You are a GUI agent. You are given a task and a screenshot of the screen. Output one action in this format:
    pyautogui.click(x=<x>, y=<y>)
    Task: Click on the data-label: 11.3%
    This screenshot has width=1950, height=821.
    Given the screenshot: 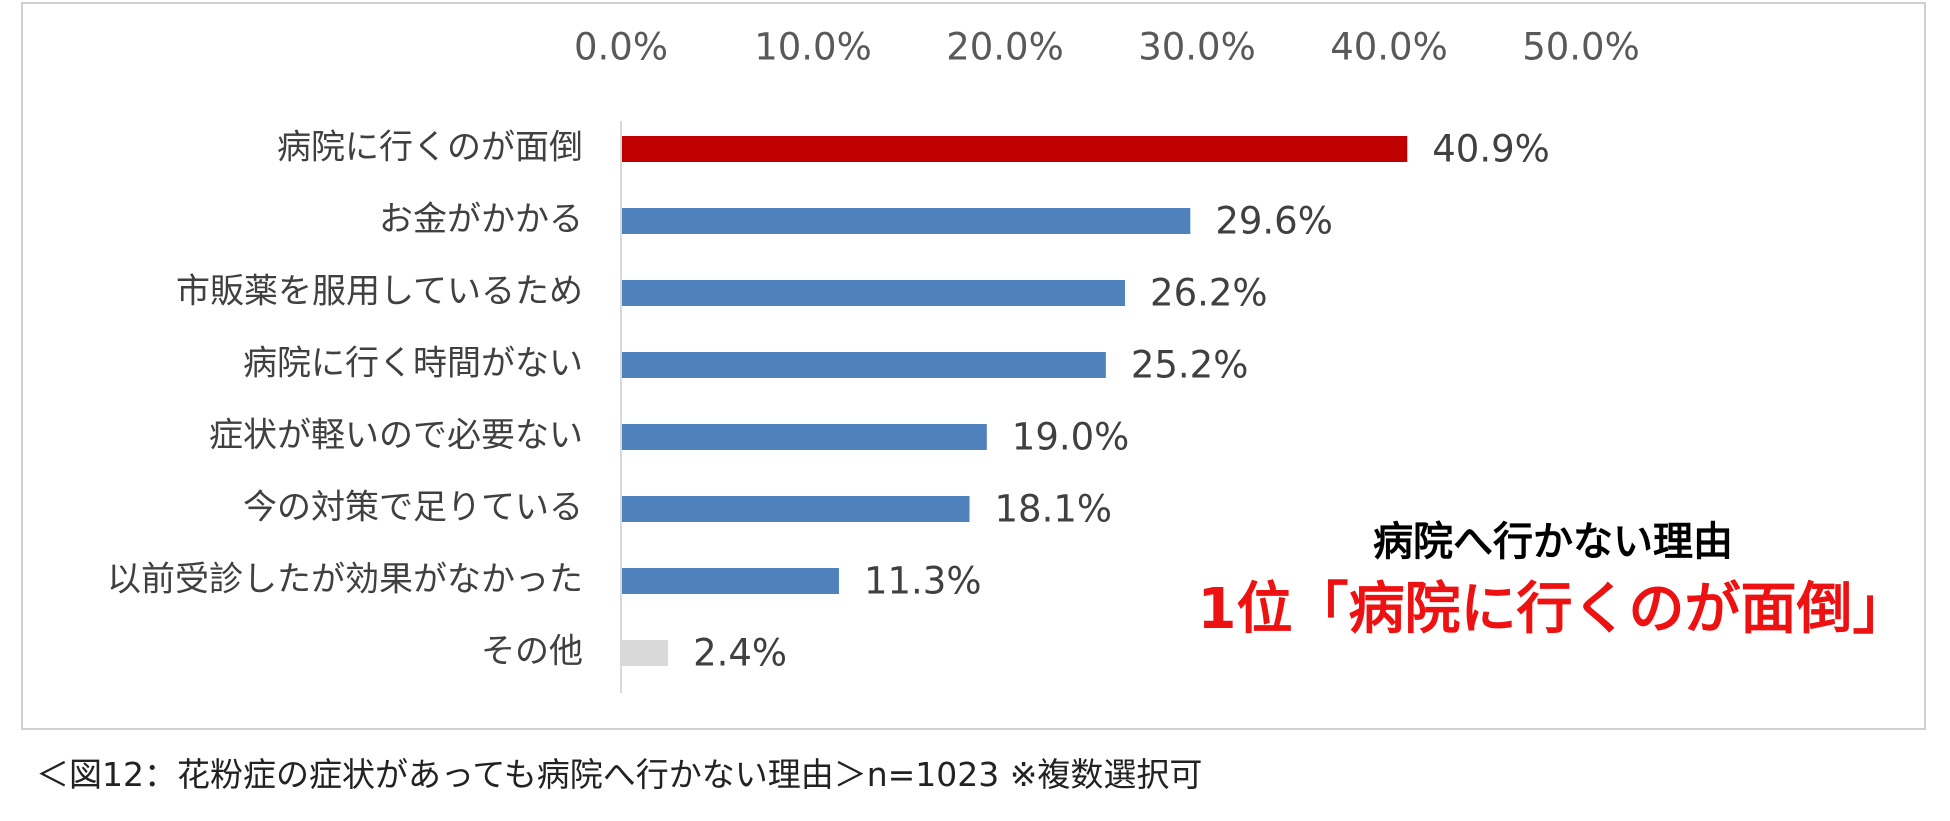 What is the action you would take?
    pyautogui.click(x=923, y=581)
    